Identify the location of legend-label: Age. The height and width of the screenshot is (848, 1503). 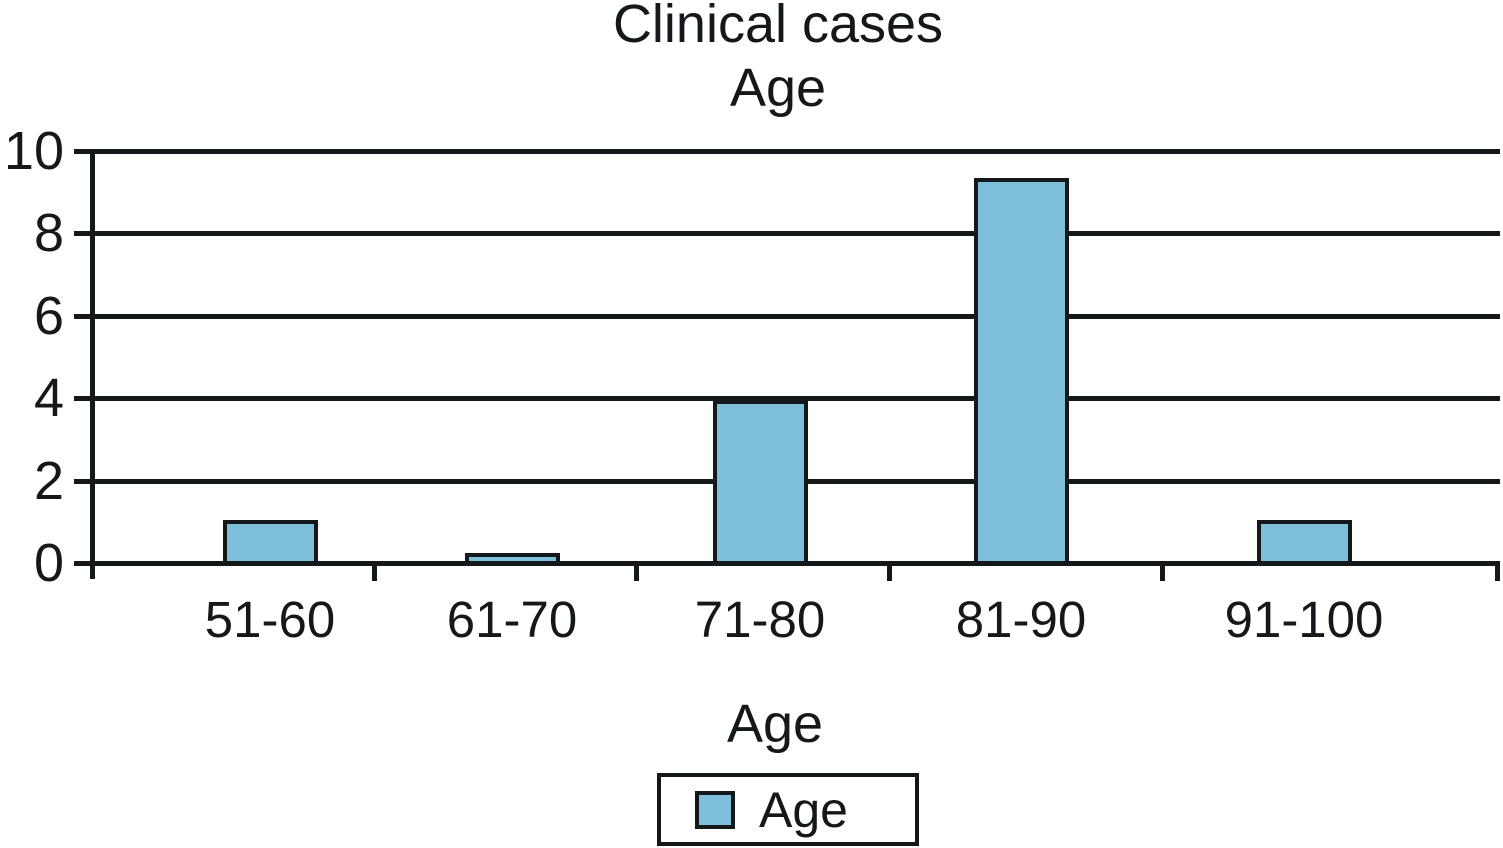
(803, 809).